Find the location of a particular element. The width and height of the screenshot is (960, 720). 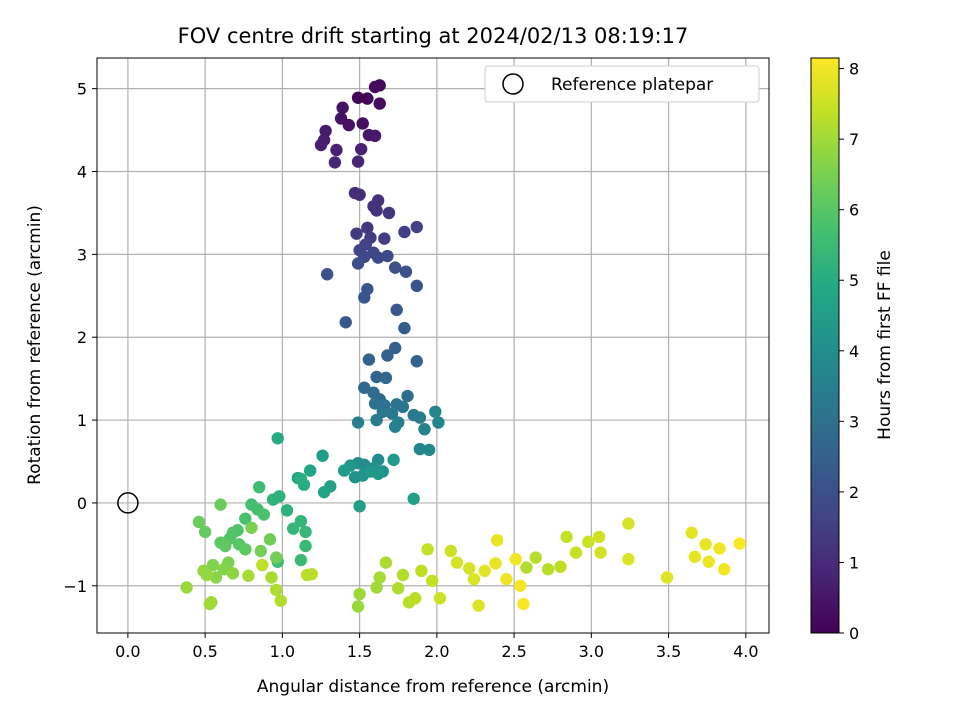

reference-platepar-marker is located at coordinates (128, 503).